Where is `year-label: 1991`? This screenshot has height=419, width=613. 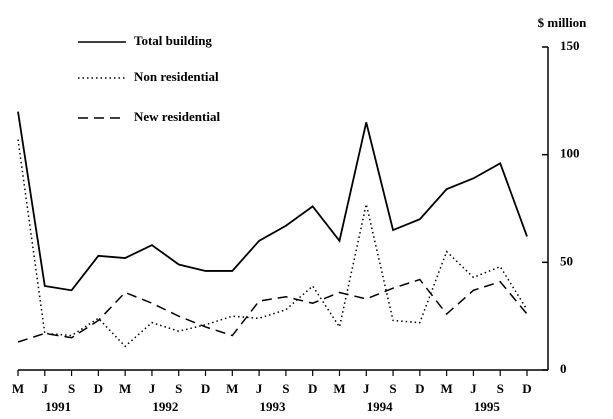
year-label: 1991 is located at coordinates (58, 406).